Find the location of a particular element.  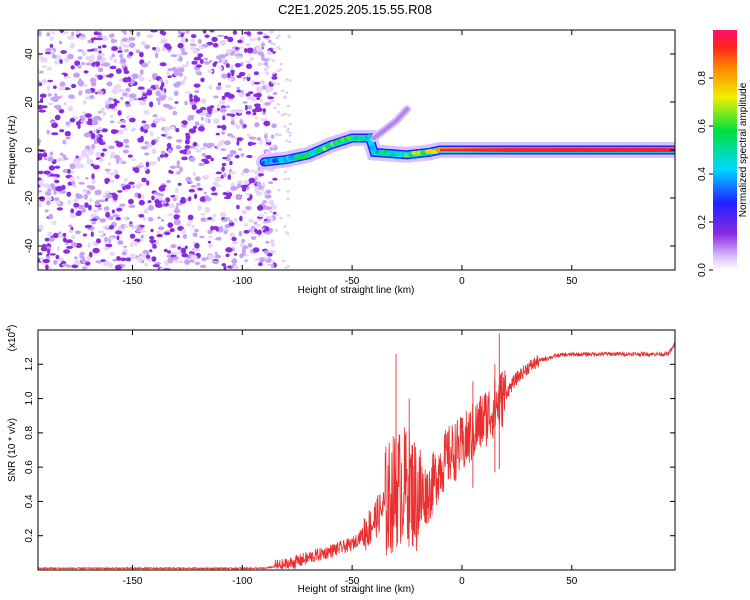

snr-ylabel: SNR (10 * v/v) is located at coordinates (12, 450).